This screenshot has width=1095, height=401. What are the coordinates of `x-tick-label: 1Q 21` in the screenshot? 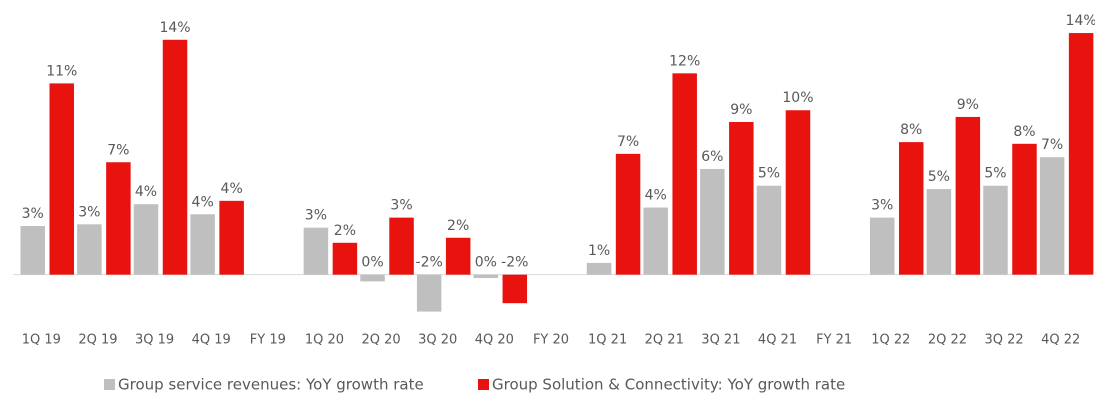 It's located at (607, 340).